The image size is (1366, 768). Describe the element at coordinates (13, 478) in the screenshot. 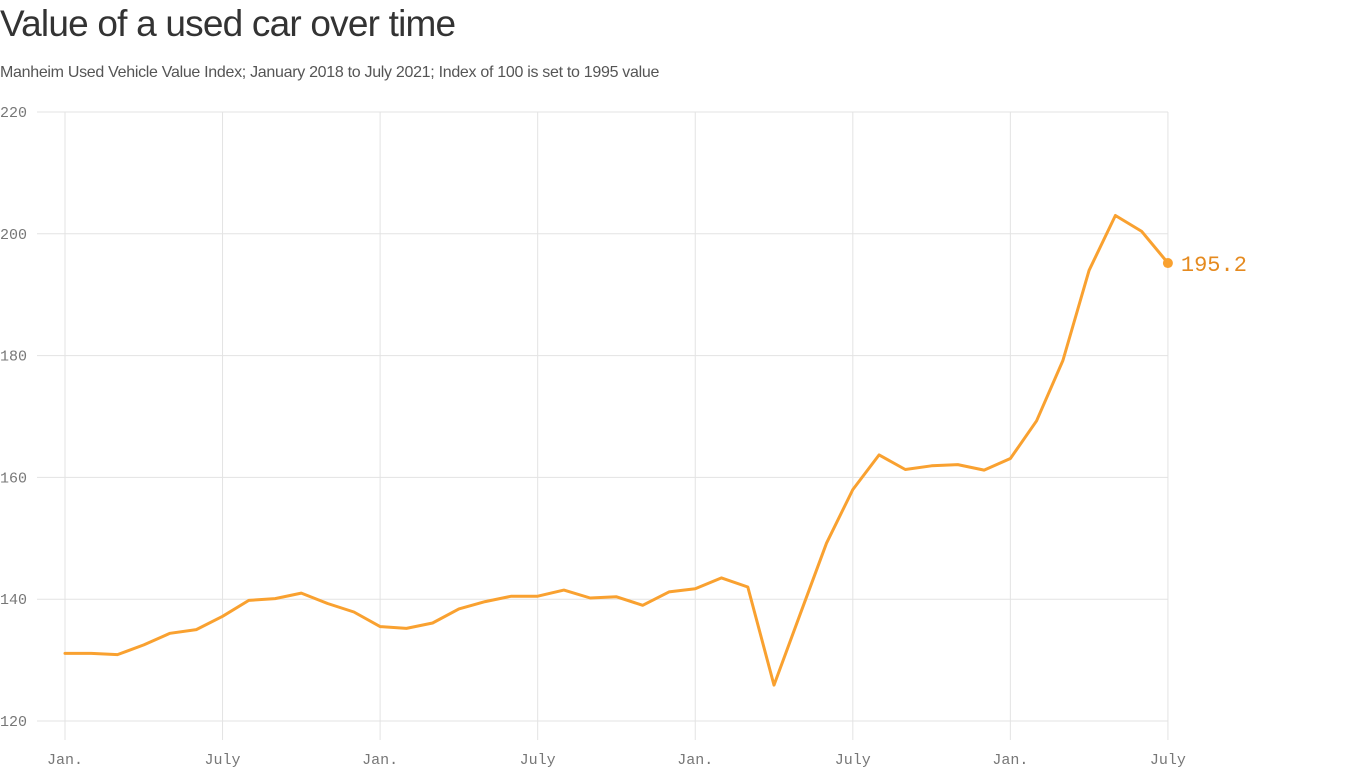

I see `y-tick-label: 160` at that location.